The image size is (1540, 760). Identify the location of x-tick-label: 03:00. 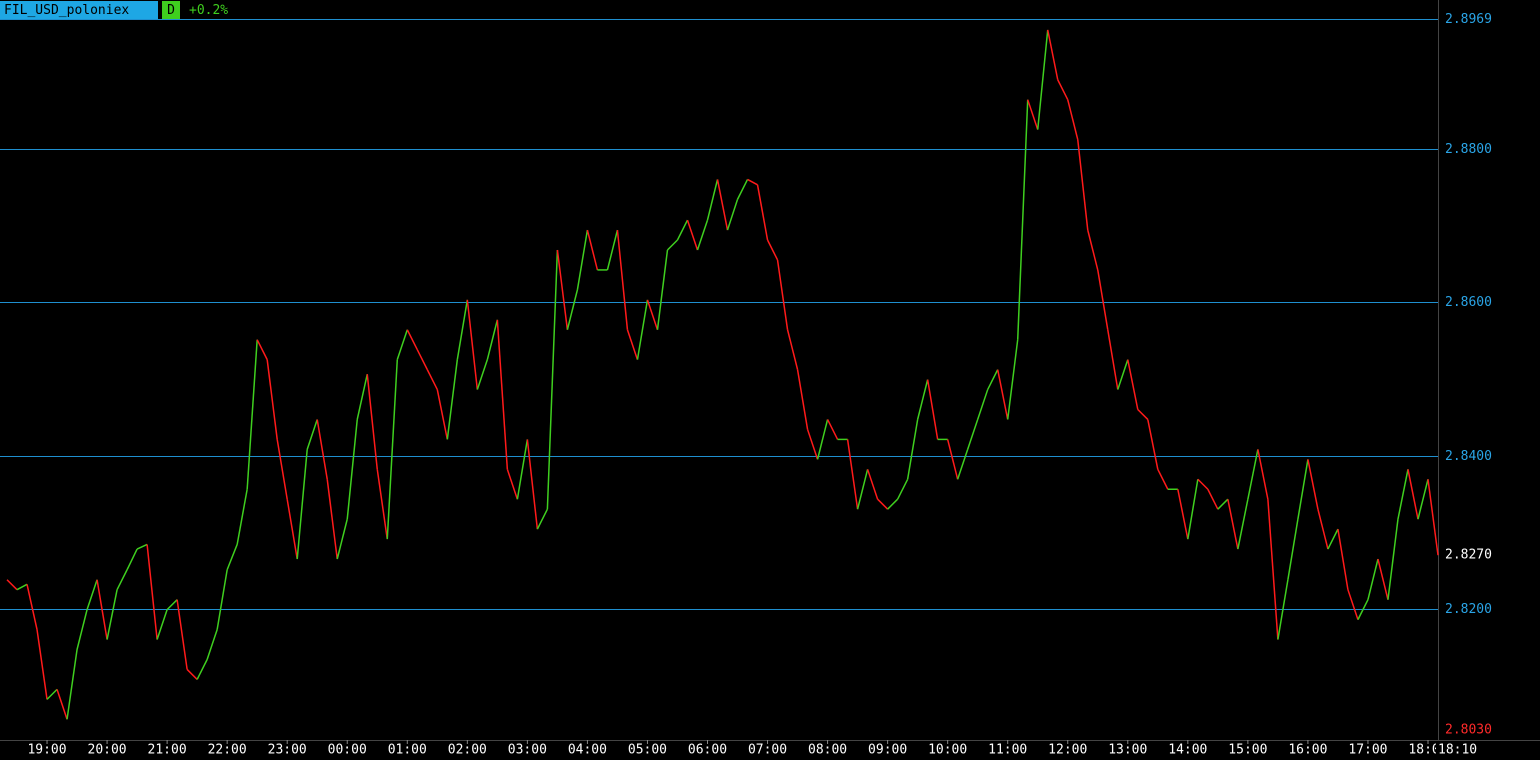
(527, 750).